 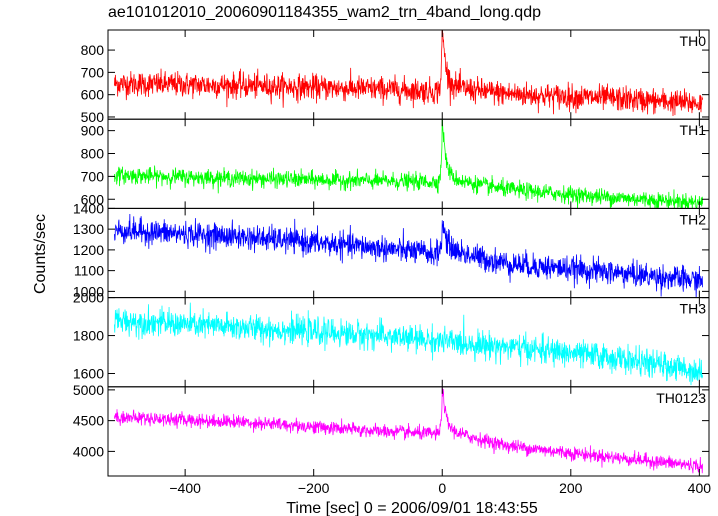 I want to click on series-line-th0123, so click(x=408, y=430).